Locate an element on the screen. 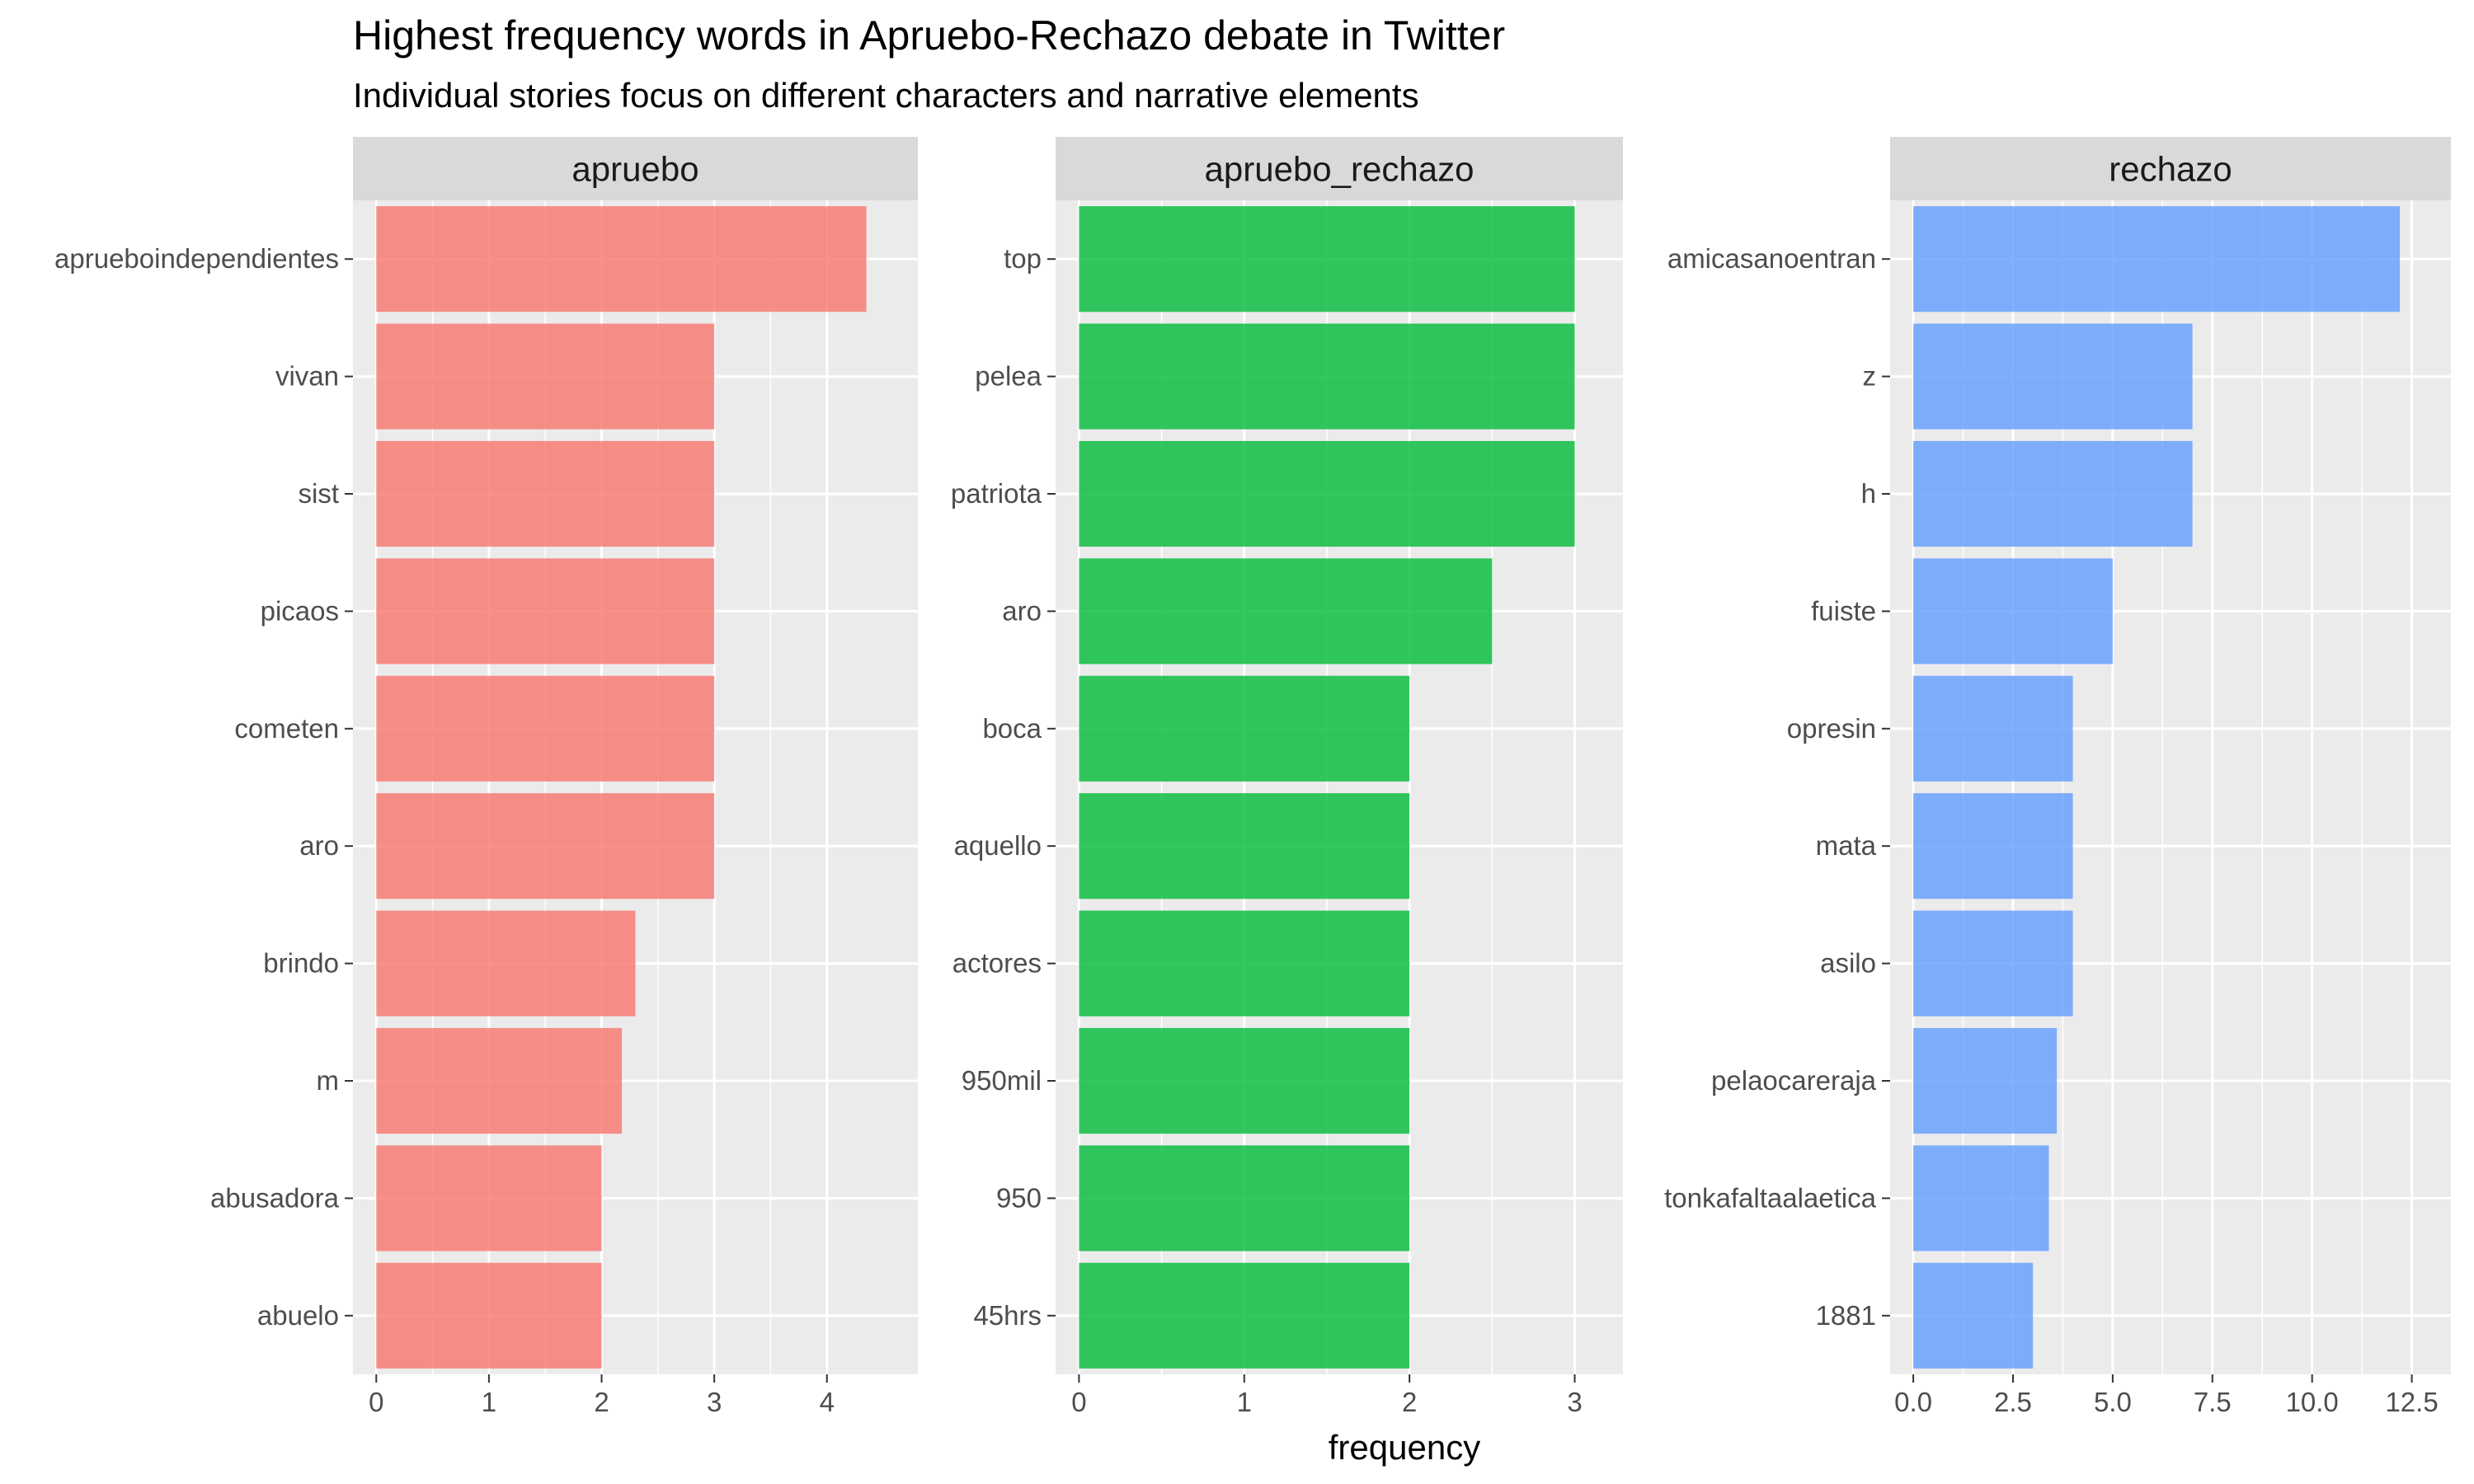  facet-strip-label: apruebo is located at coordinates (634, 169).